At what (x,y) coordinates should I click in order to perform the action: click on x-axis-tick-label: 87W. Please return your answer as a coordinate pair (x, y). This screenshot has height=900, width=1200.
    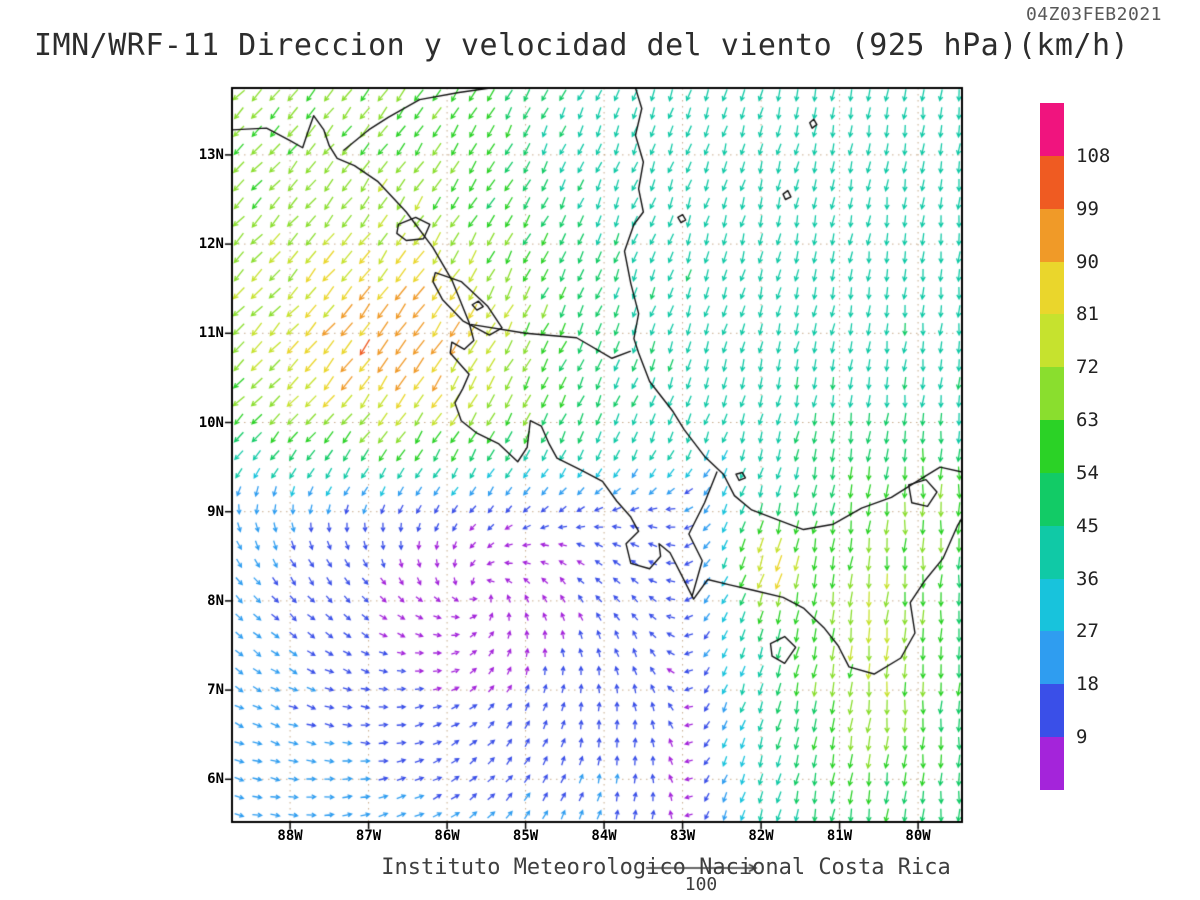
    Looking at the image, I should click on (368, 836).